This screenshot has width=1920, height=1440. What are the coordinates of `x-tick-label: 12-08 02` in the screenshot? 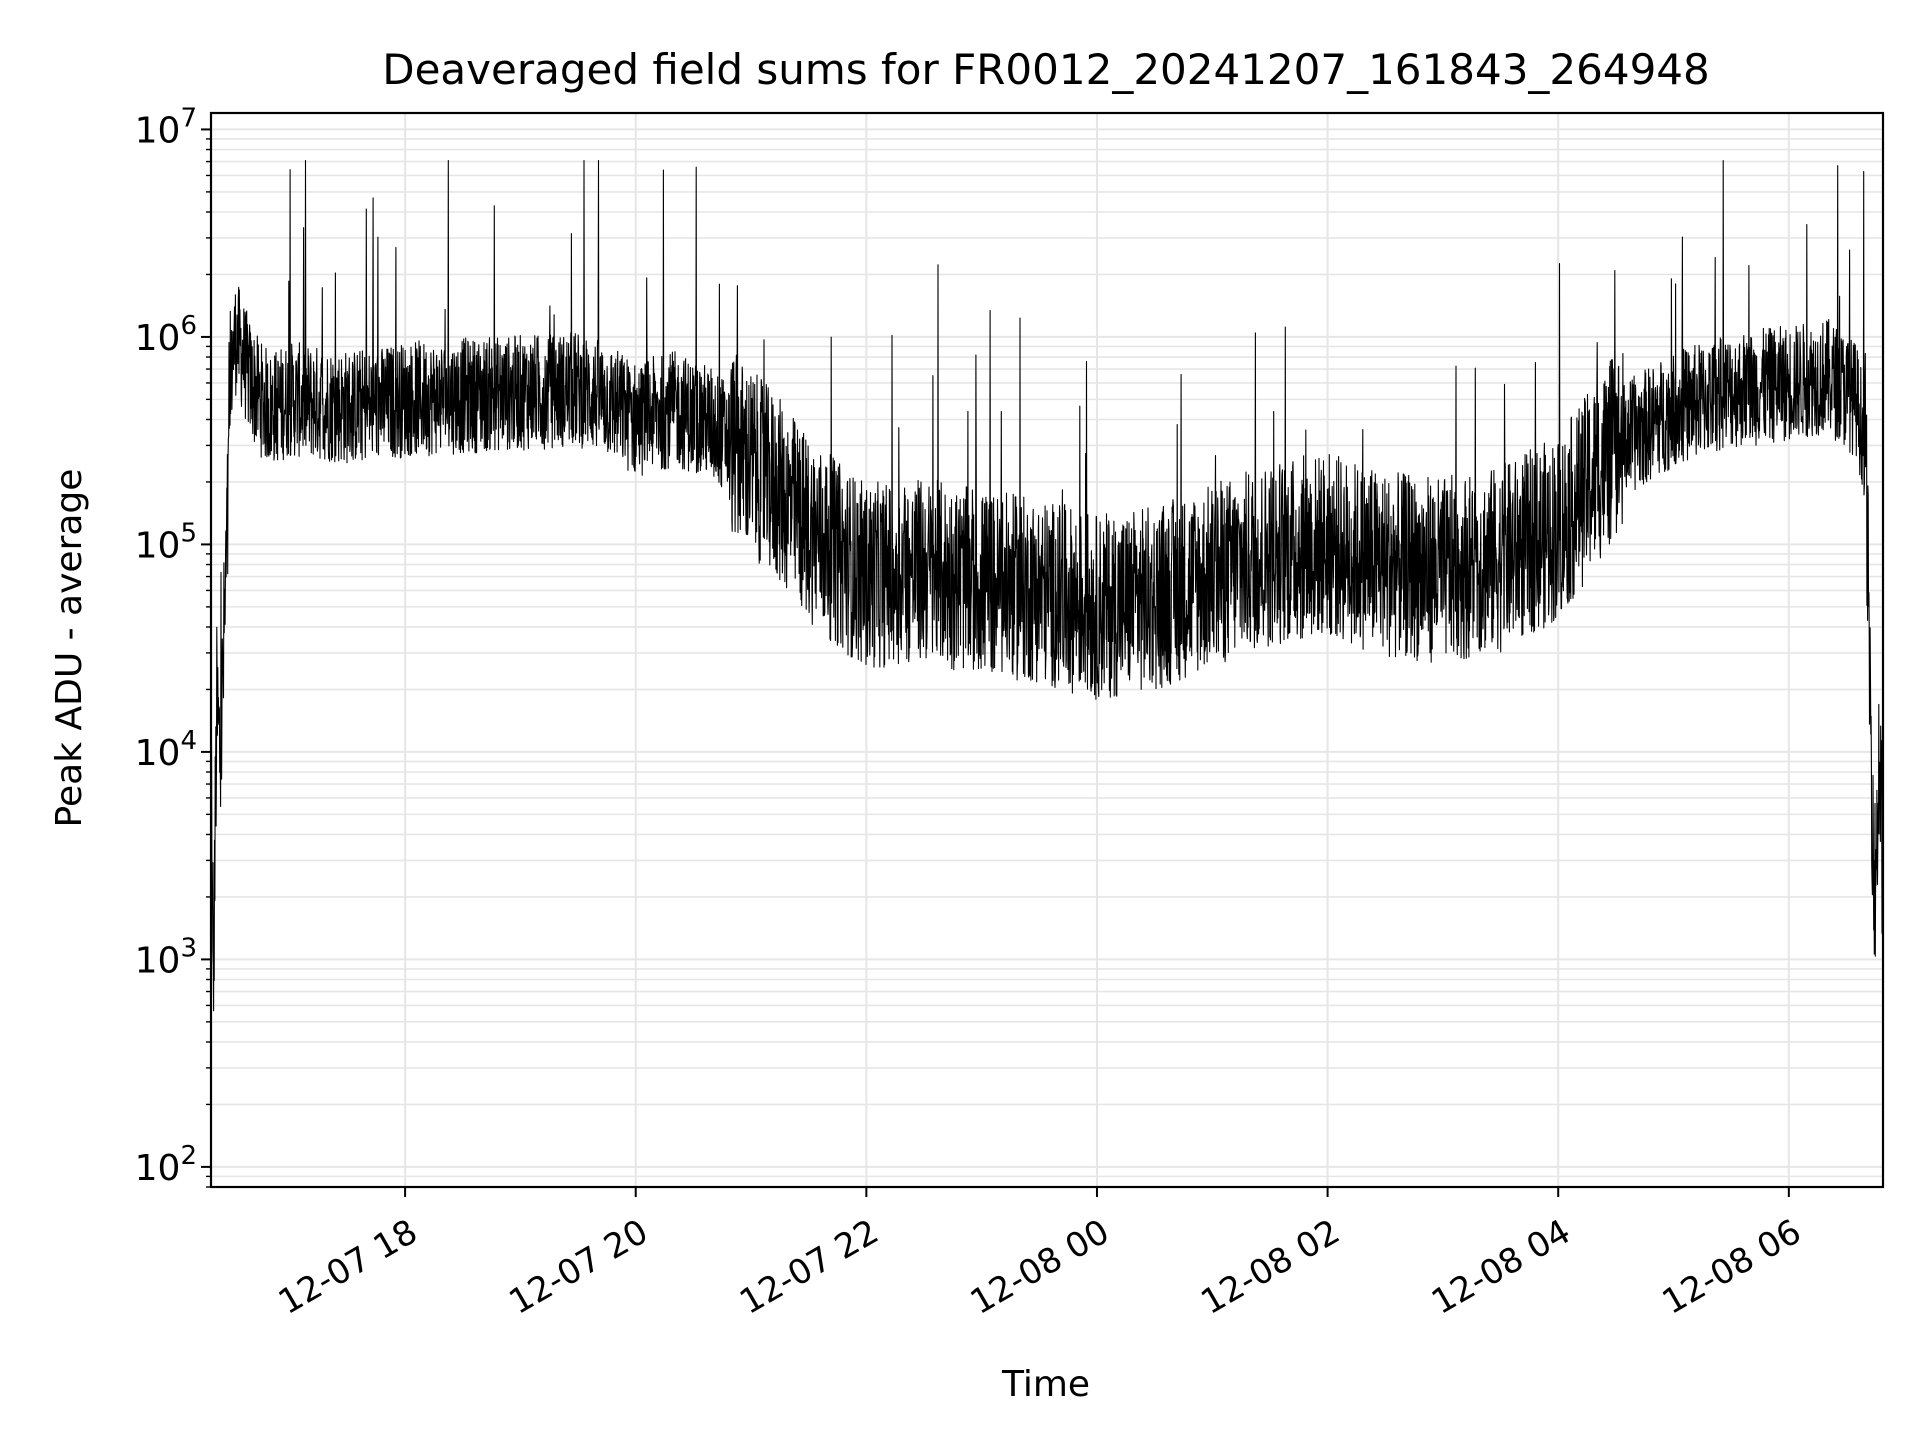 It's located at (1270, 1267).